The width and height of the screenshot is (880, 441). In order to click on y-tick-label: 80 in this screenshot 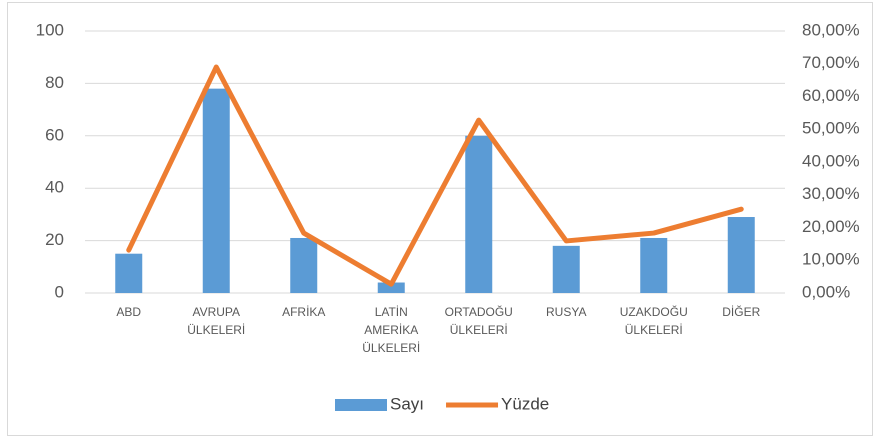, I will do `click(54, 82)`.